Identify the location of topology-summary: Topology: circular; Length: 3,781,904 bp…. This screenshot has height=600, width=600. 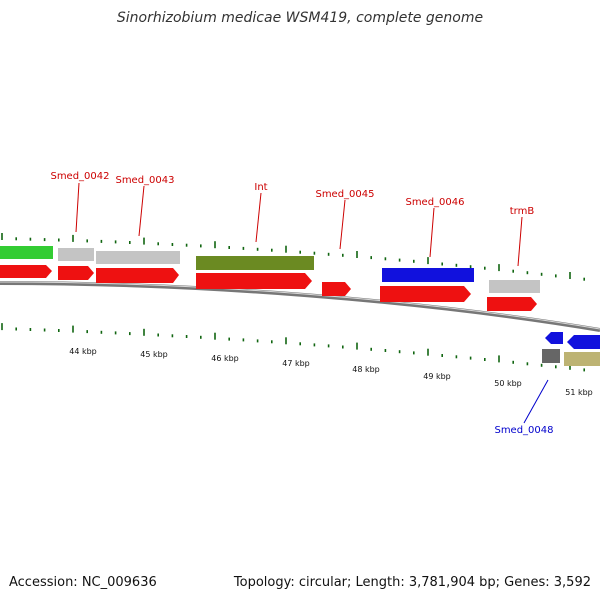
(412, 582).